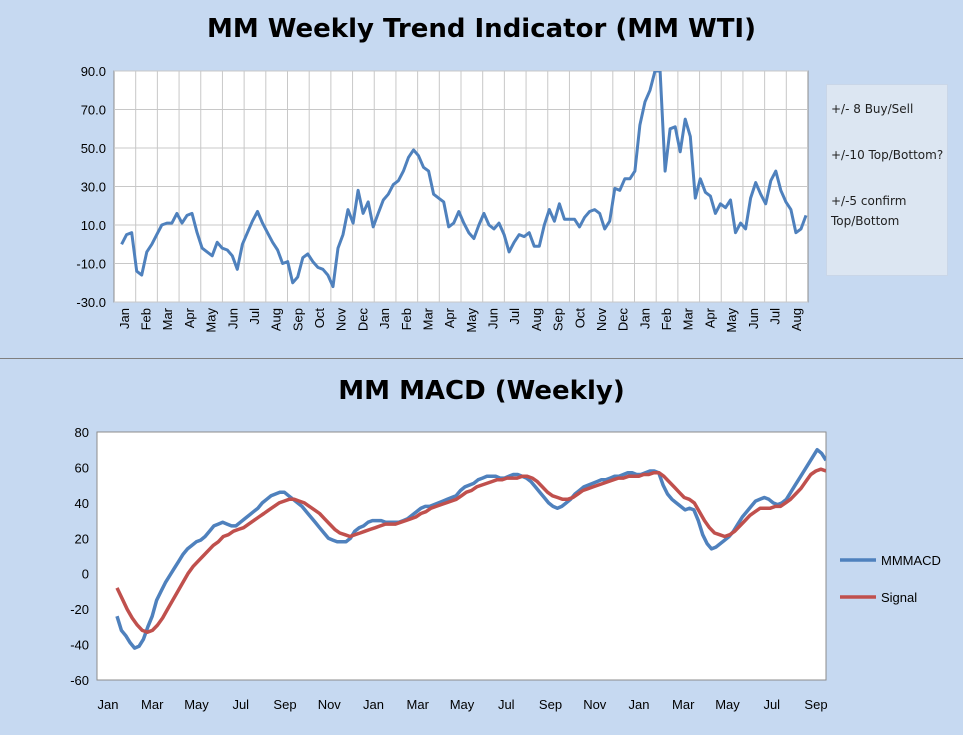 This screenshot has height=735, width=963. I want to click on wti-y-tick-label: -30.0, so click(91, 302).